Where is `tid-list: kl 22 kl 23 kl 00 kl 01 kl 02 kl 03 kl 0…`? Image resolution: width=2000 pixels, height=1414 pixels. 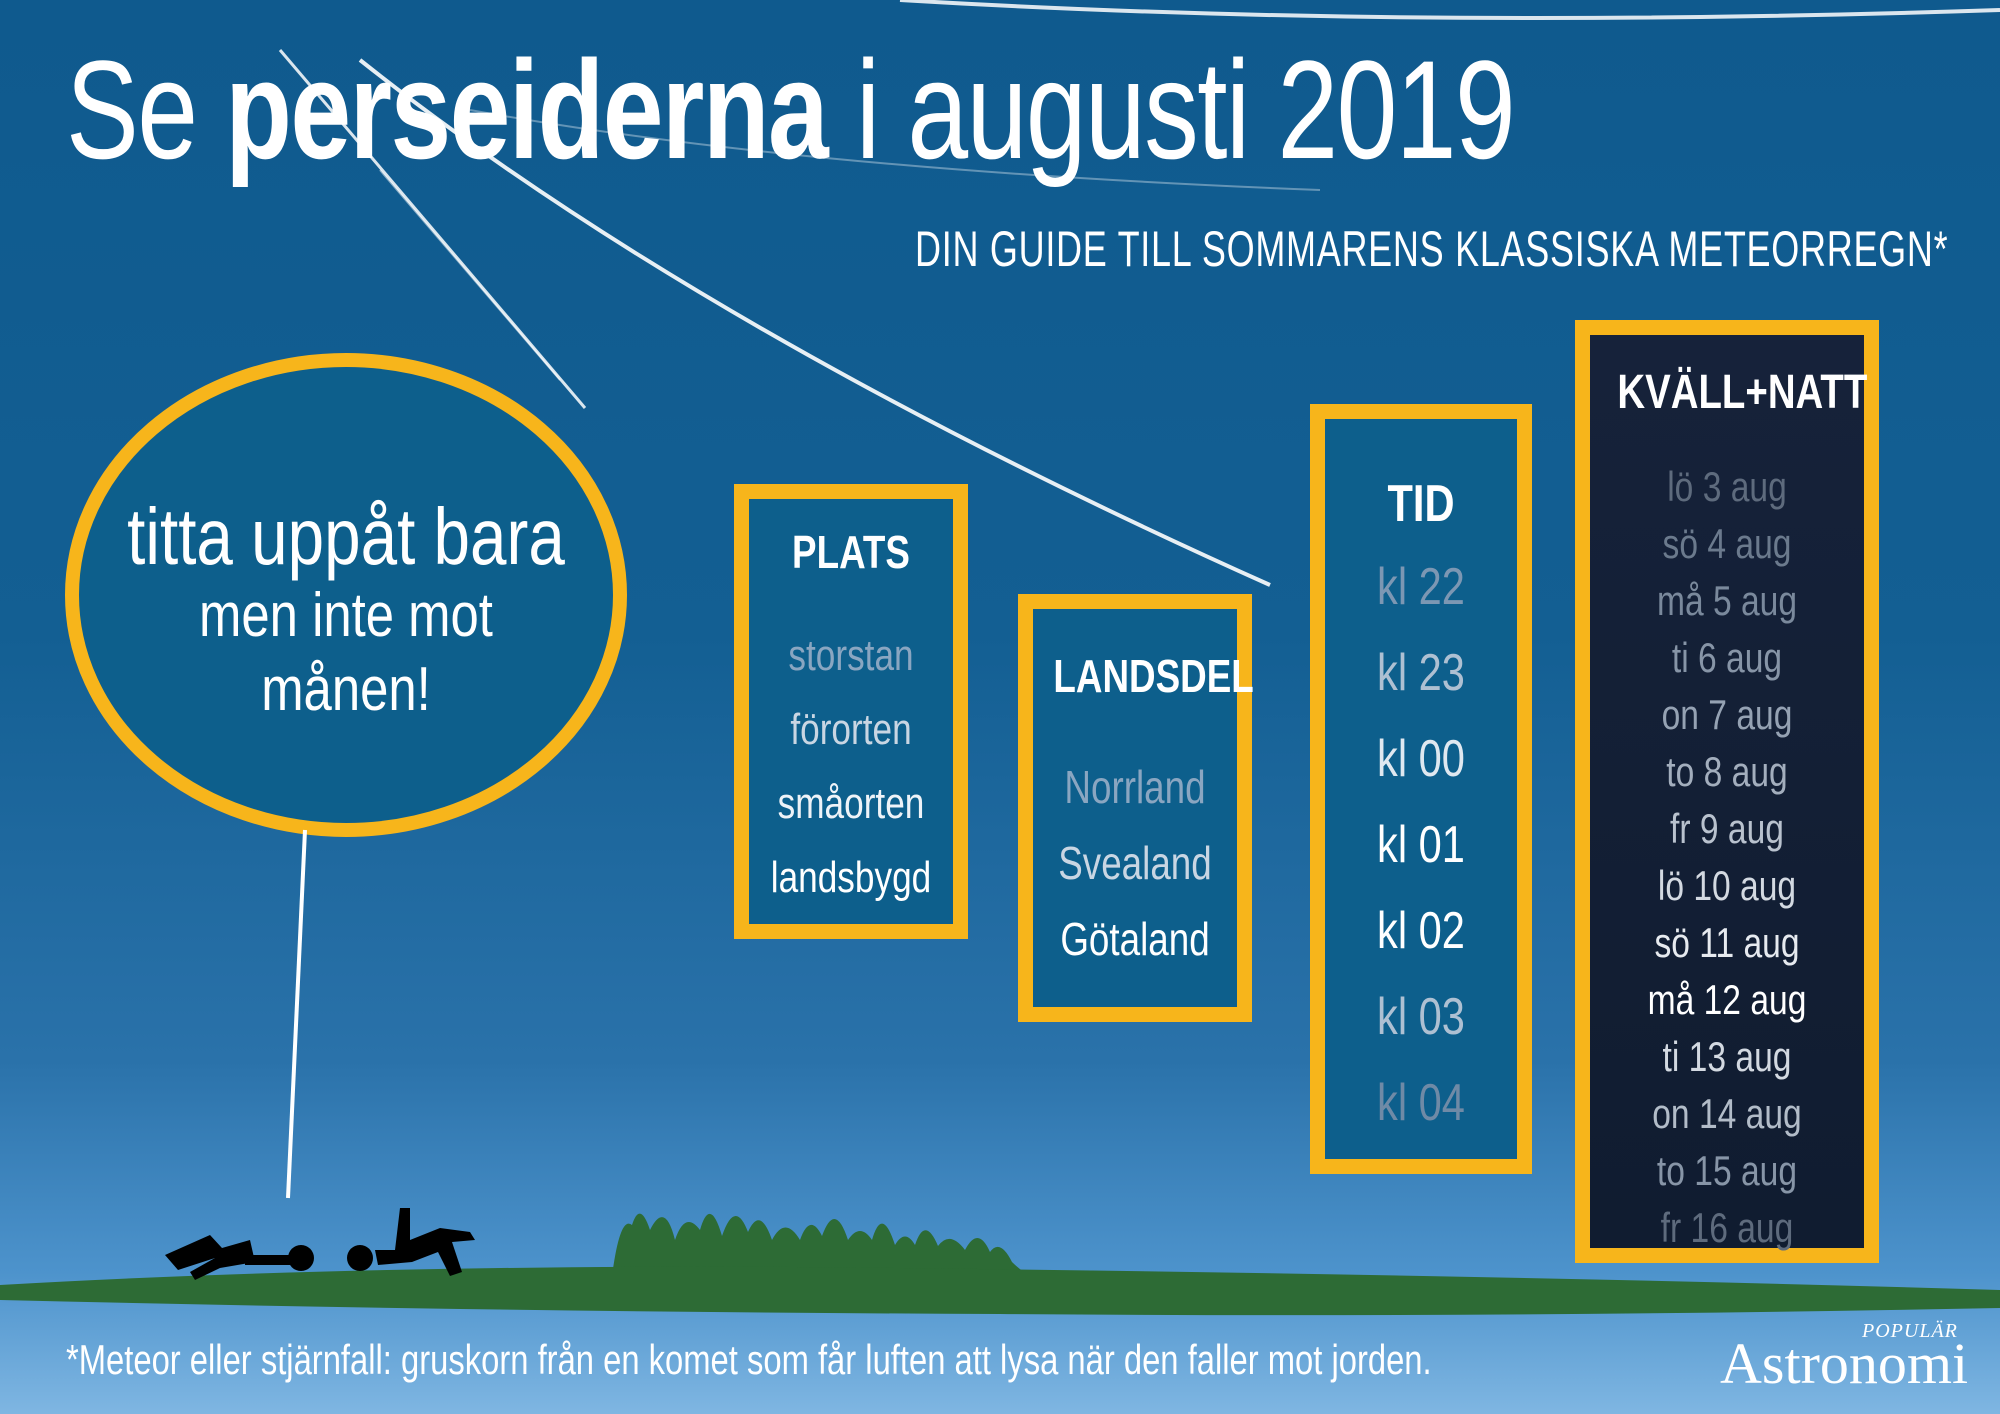 tid-list: kl 22 kl 23 kl 00 kl 01 kl 02 kl 03 kl 0… is located at coordinates (1421, 845).